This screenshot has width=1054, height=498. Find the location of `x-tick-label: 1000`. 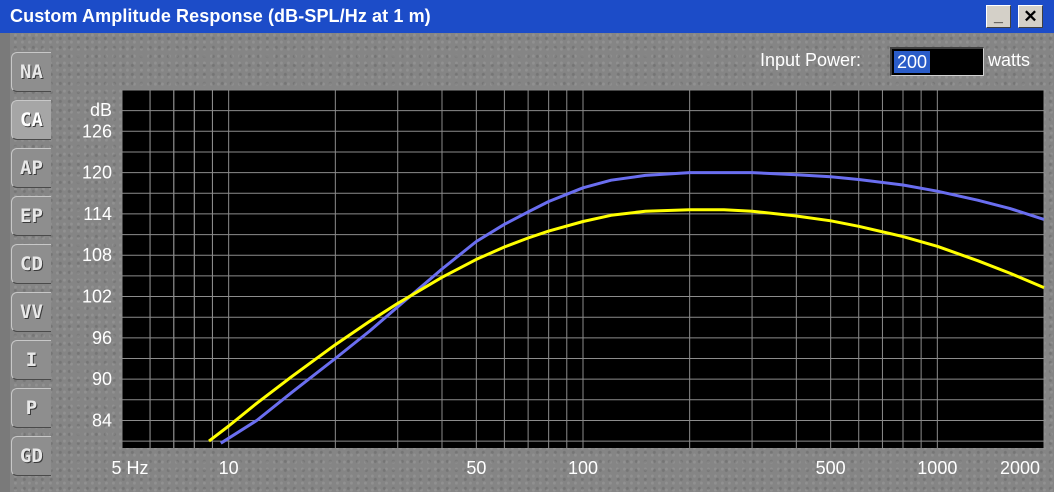

x-tick-label: 1000 is located at coordinates (937, 468).